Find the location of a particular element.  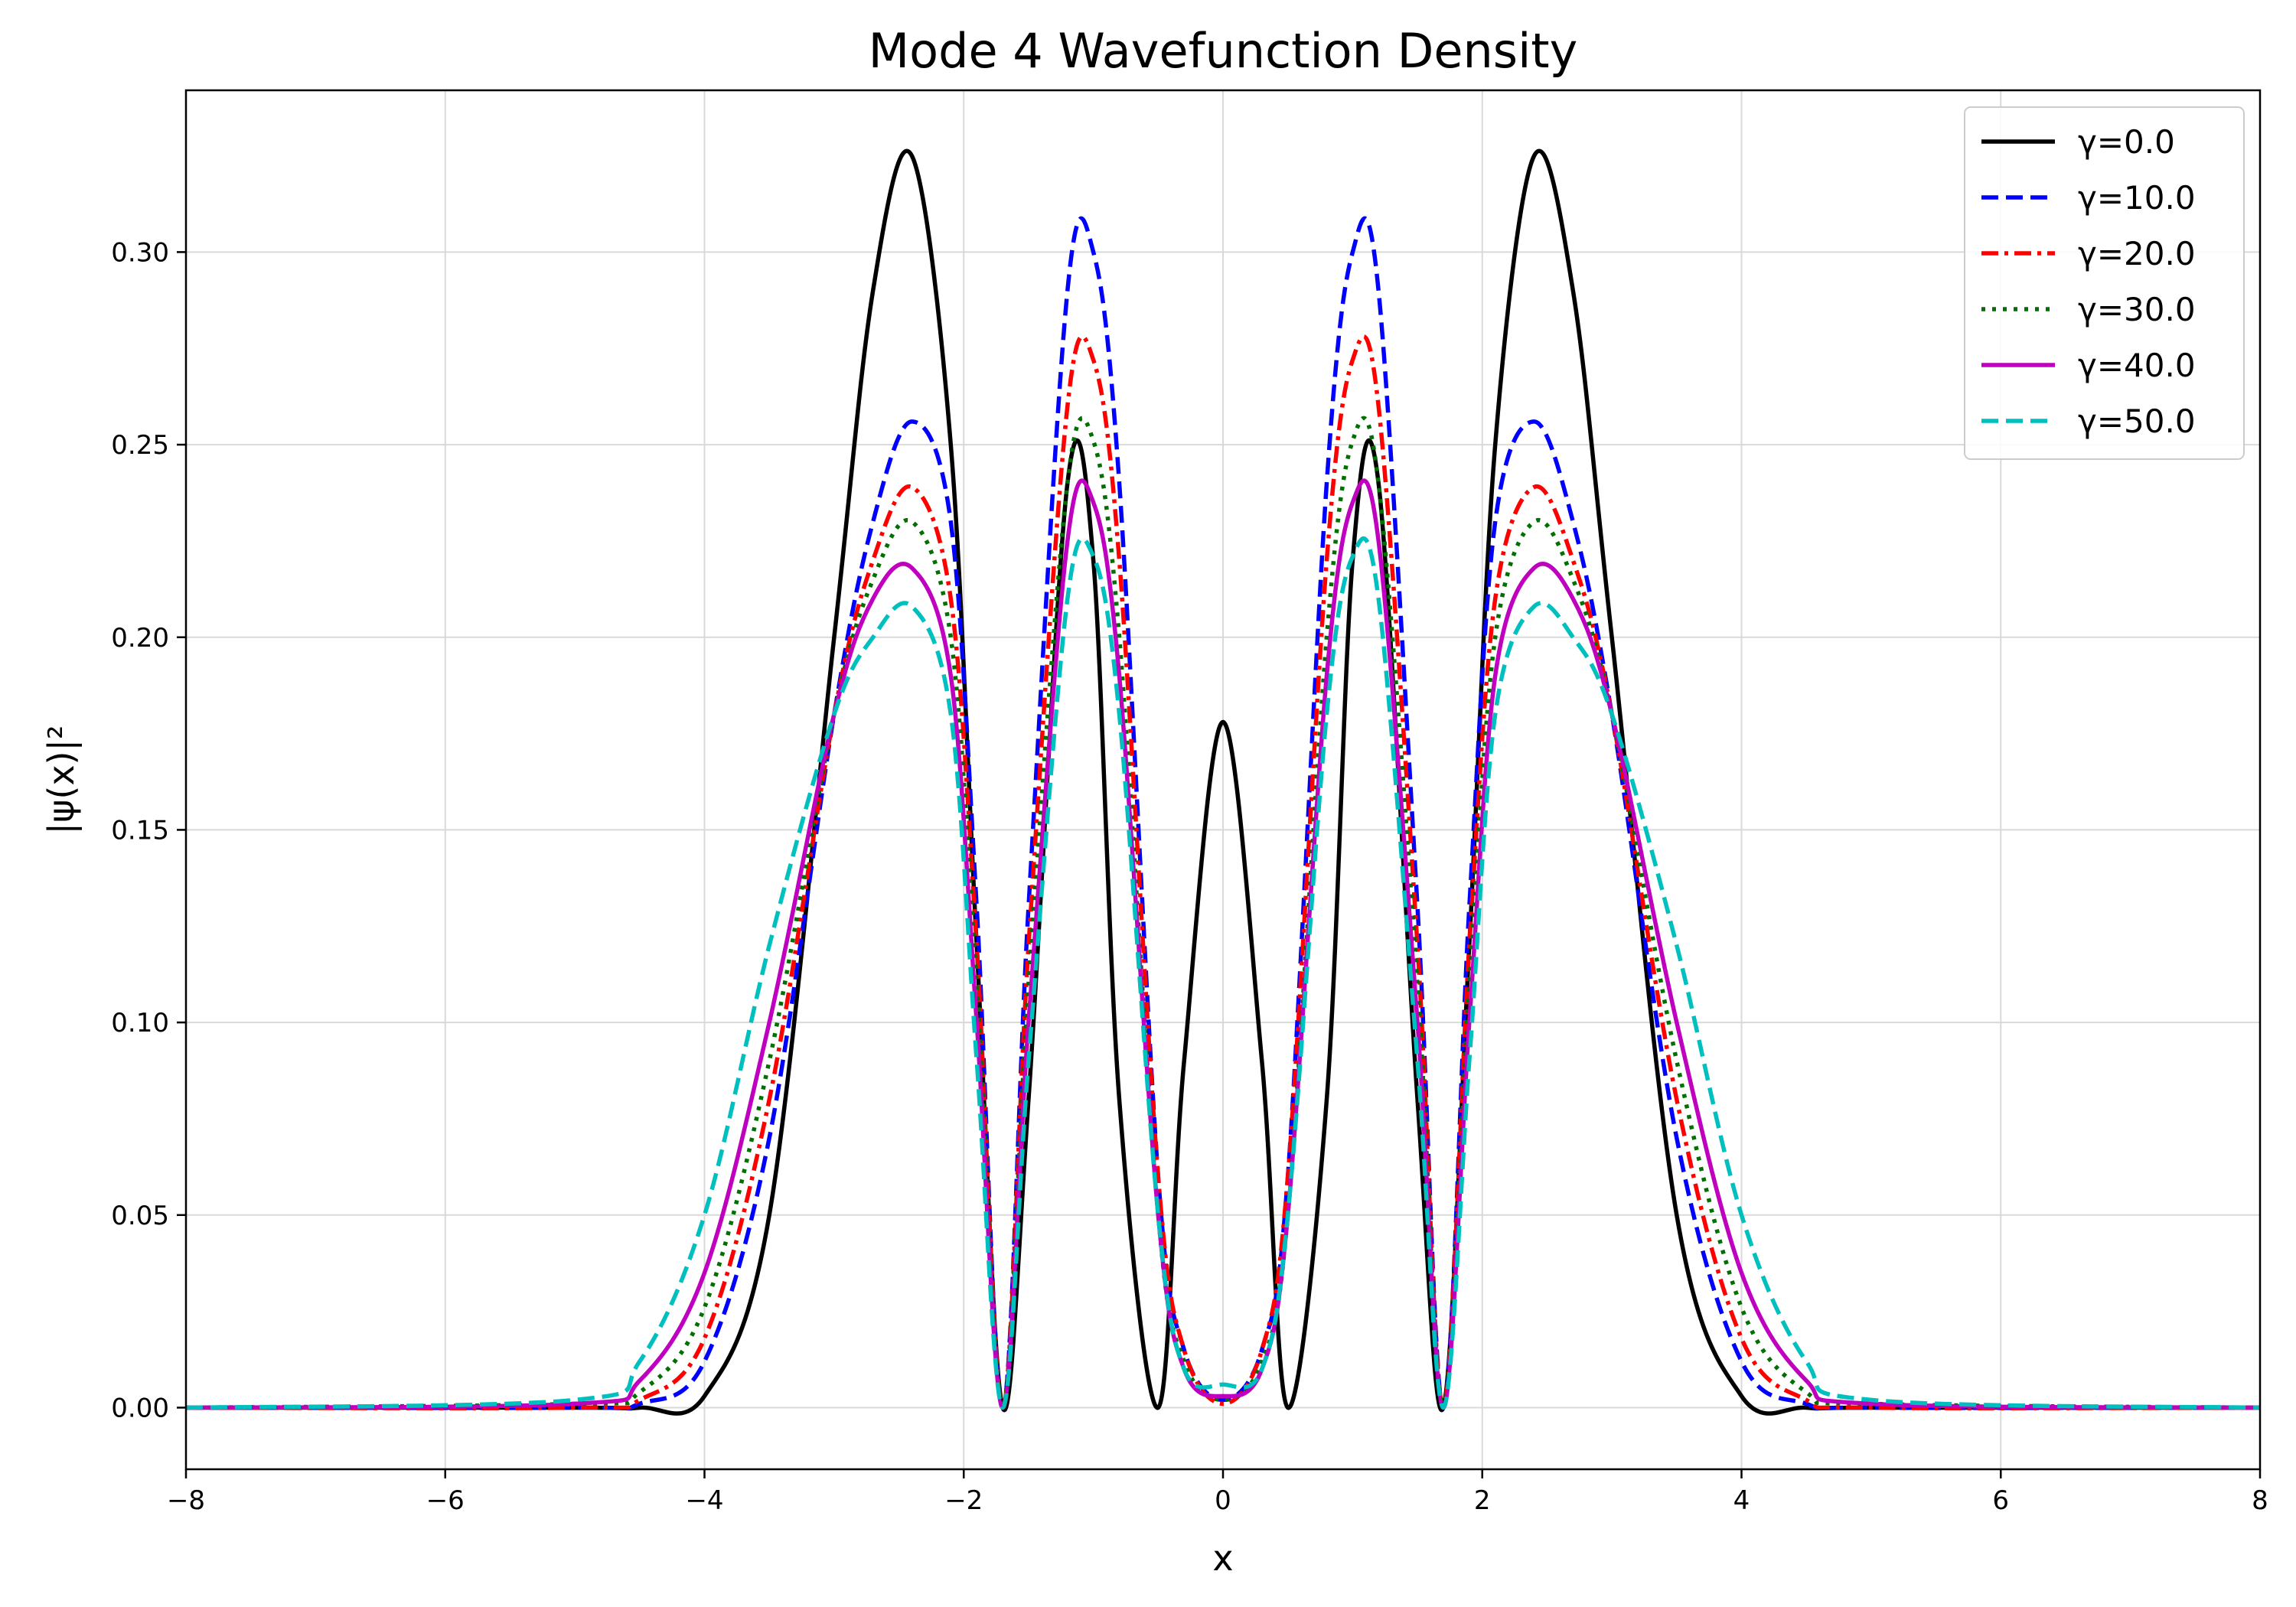

x-tick-label: 4 is located at coordinates (1741, 1500).